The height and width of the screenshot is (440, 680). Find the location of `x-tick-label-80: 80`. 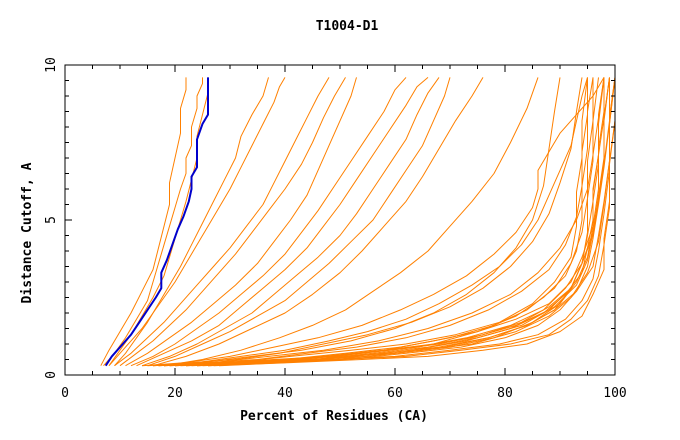

x-tick-label-80: 80 is located at coordinates (505, 393).